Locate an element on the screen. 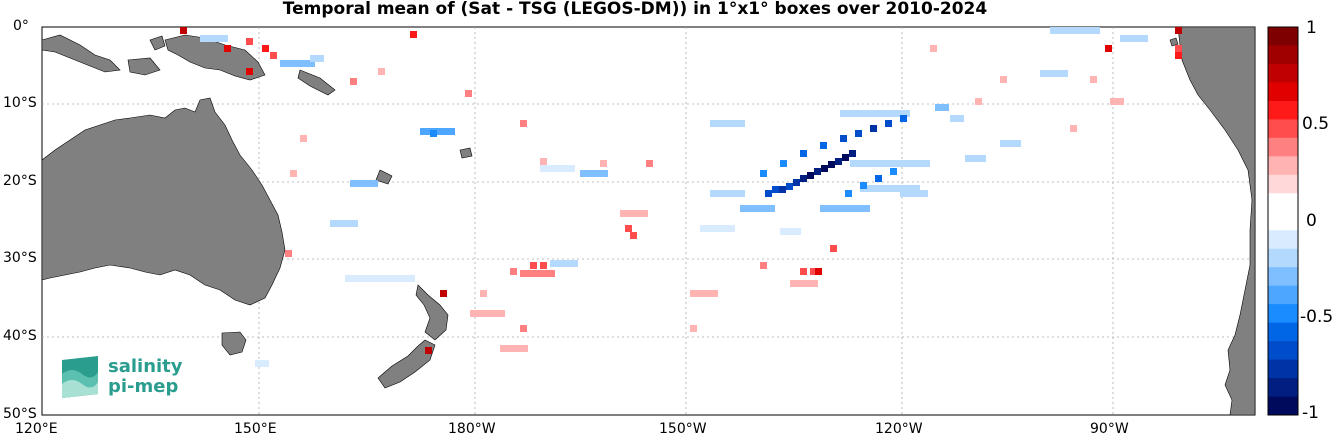 The height and width of the screenshot is (438, 1338). lon-label: 180°W is located at coordinates (472, 429).